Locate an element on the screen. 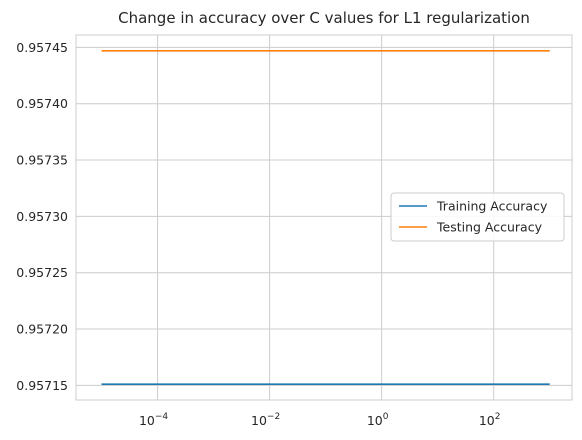  x-tick-label: 10⁰ is located at coordinates (378, 420).